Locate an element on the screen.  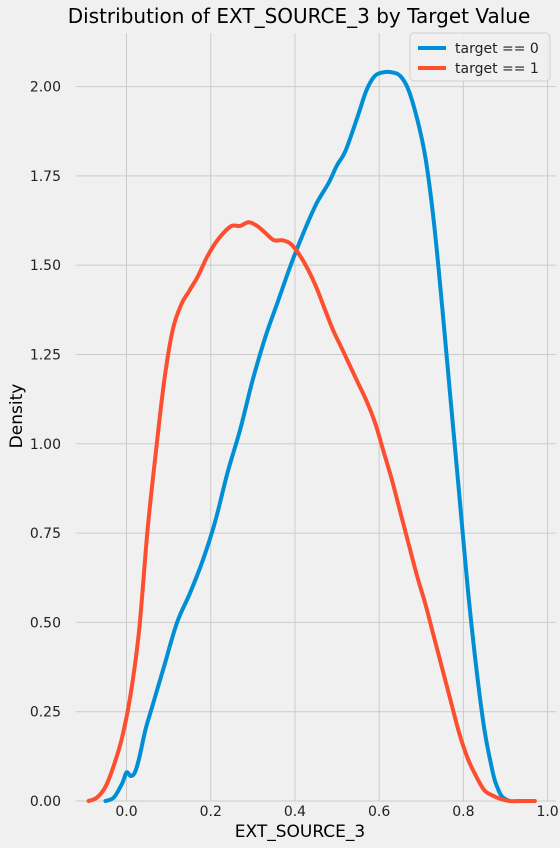
y-tick-label: 1.25 is located at coordinates (45, 355).